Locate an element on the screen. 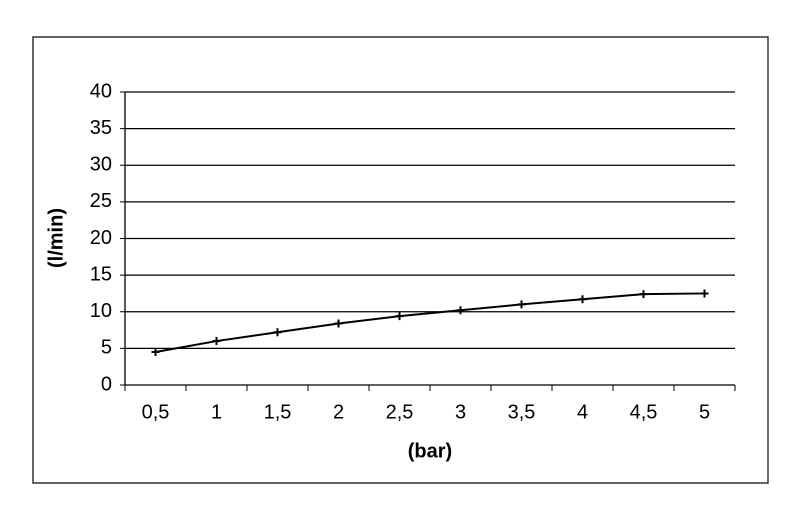 The width and height of the screenshot is (800, 523). x-tick-label: 1 is located at coordinates (216, 412).